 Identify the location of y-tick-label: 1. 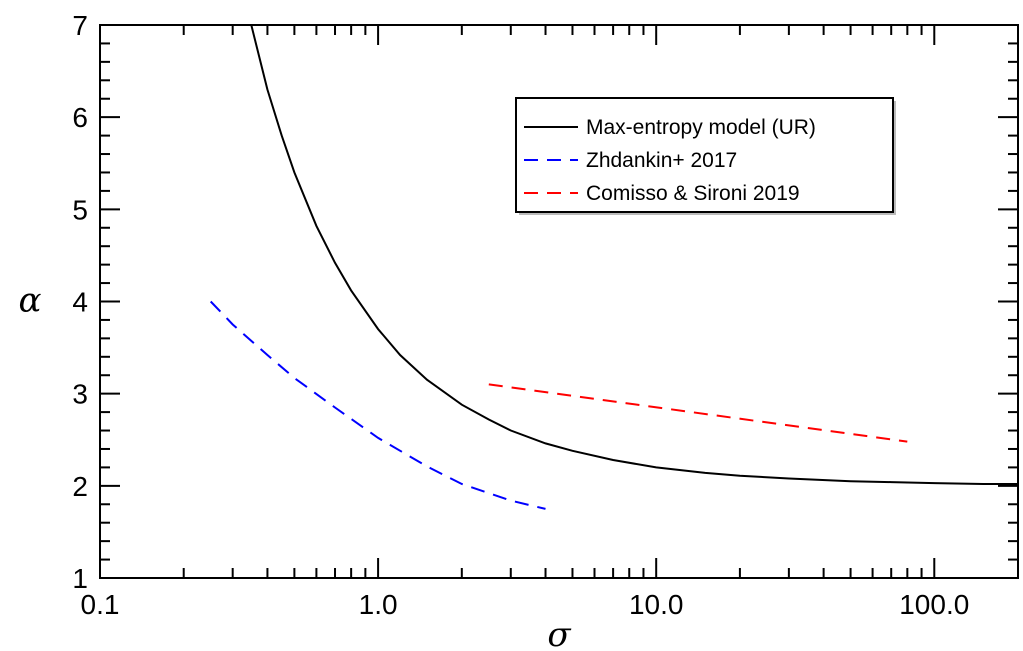
(80, 578).